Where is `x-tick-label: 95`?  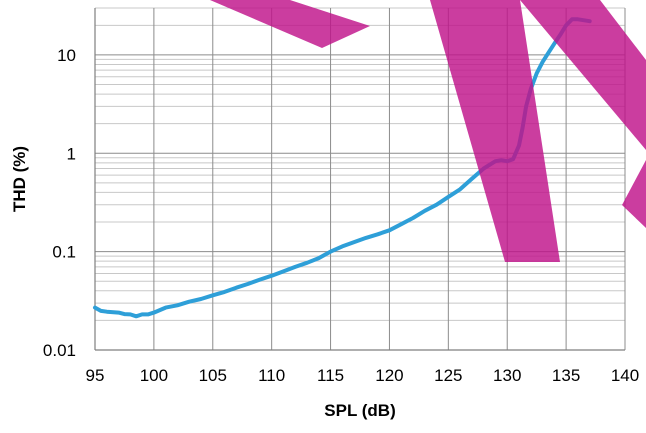
x-tick-label: 95 is located at coordinates (95, 375).